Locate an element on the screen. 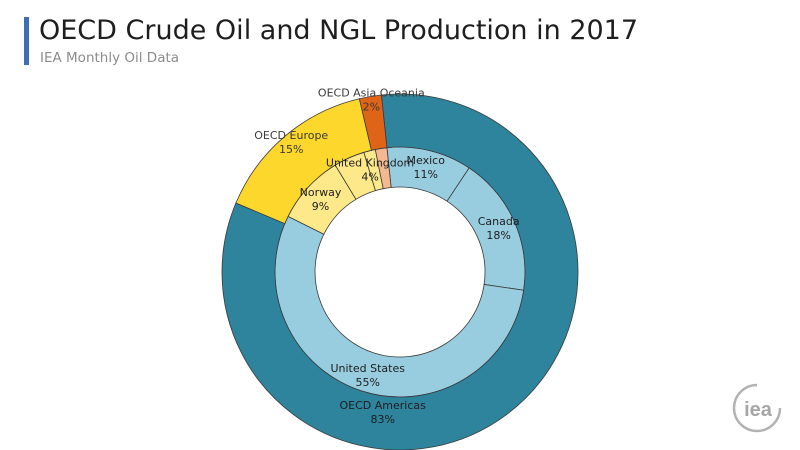 The width and height of the screenshot is (800, 450). inner-label-norway: Norway is located at coordinates (321, 192).